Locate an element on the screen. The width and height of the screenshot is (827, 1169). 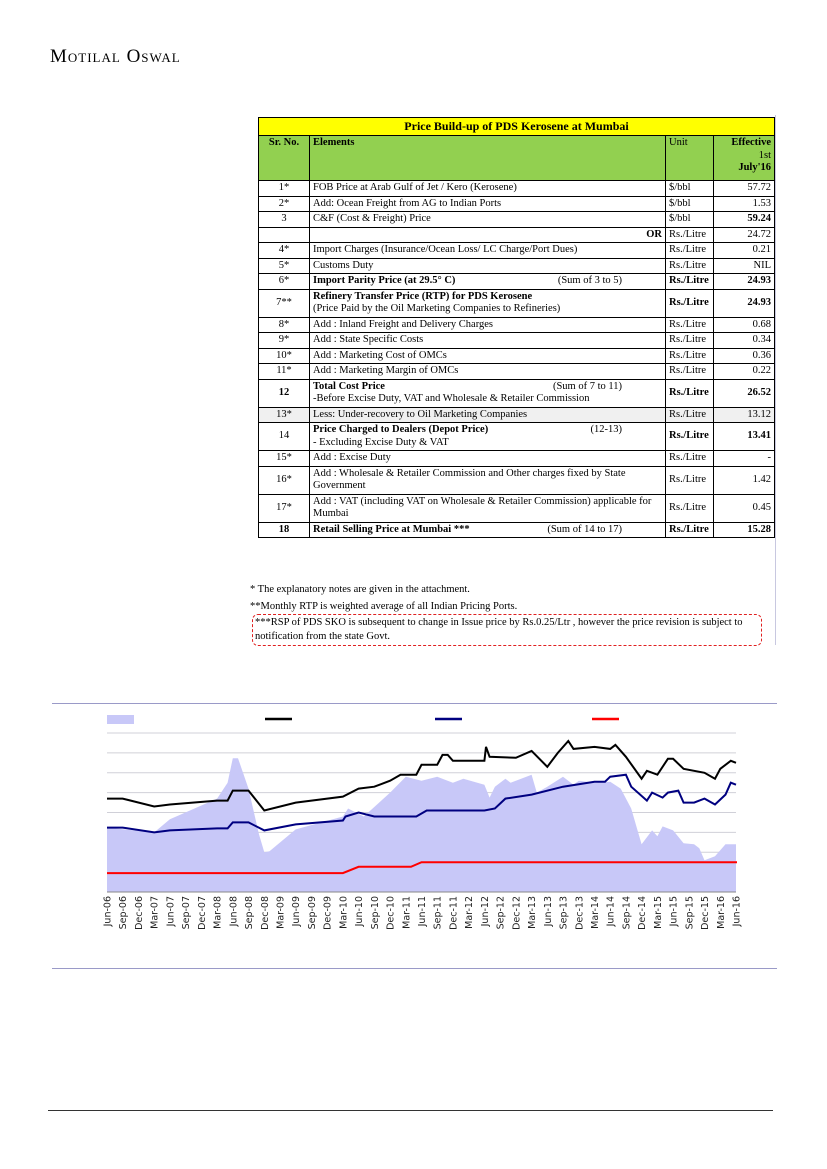
sum-note: (Sum of 3 to 5) is located at coordinates (589, 280).